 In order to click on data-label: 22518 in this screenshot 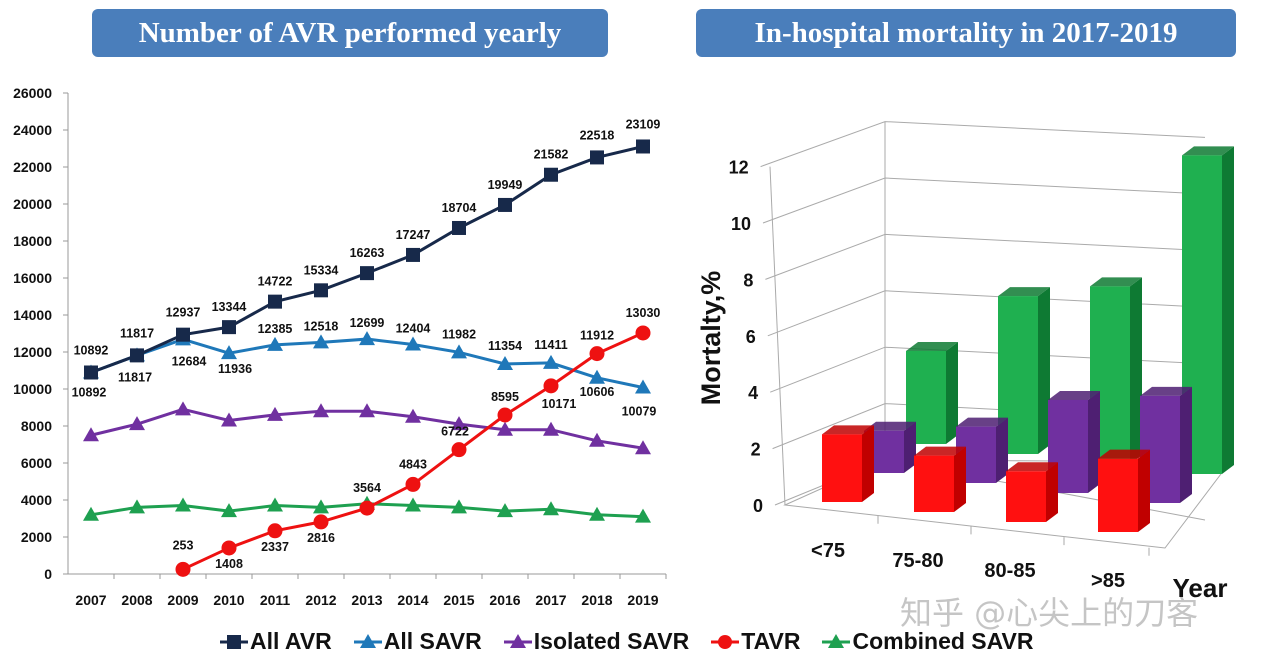, I will do `click(597, 135)`.